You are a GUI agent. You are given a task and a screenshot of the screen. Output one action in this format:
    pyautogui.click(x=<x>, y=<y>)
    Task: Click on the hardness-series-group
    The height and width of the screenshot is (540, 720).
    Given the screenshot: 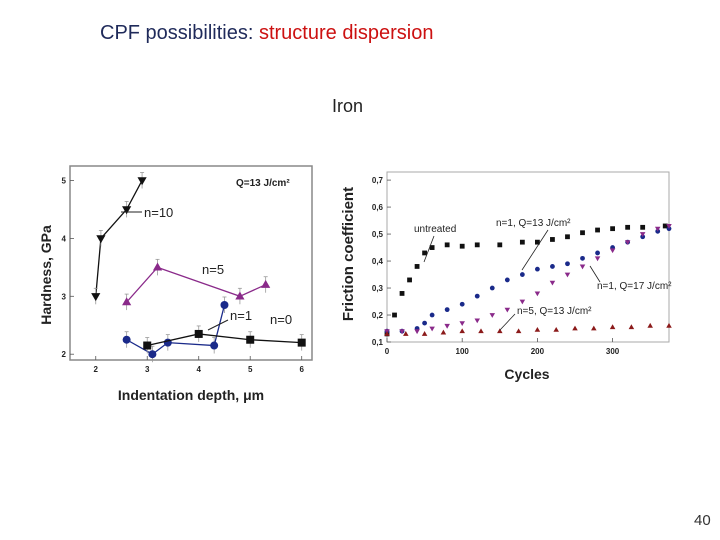 What is the action you would take?
    pyautogui.click(x=198, y=267)
    